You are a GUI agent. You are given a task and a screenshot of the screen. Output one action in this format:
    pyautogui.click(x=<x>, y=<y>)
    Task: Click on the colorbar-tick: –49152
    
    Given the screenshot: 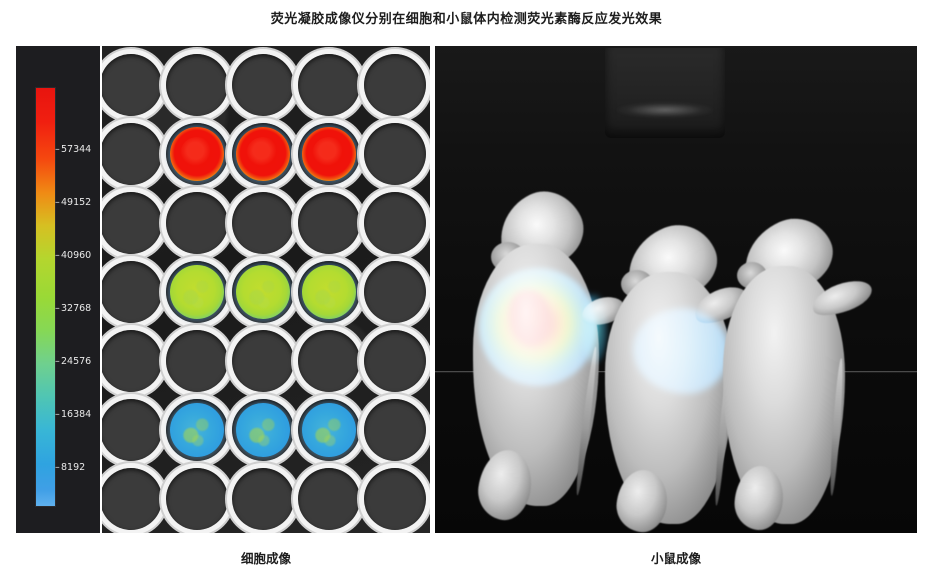 What is the action you would take?
    pyautogui.click(x=73, y=202)
    